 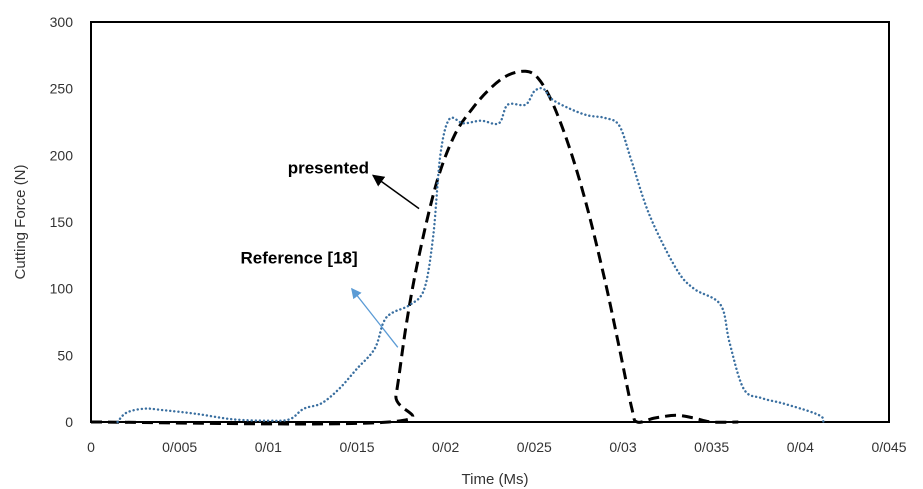 I want to click on y-tick-label: 150, so click(x=62, y=222).